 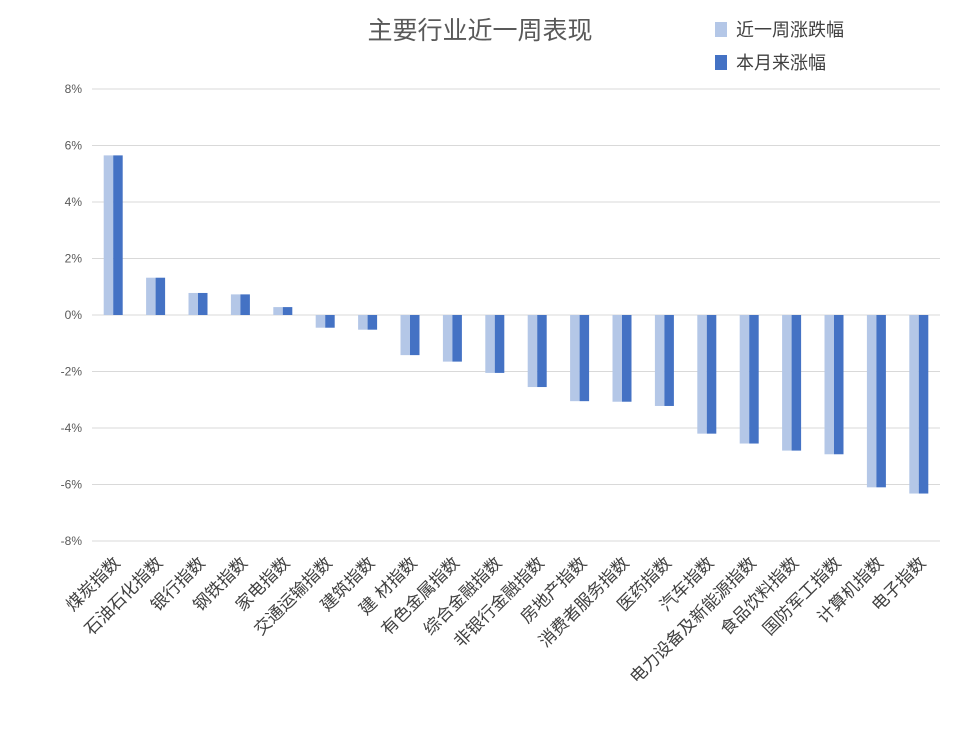 What do you see at coordinates (72, 541) in the screenshot?
I see `y-tick-label: -8%` at bounding box center [72, 541].